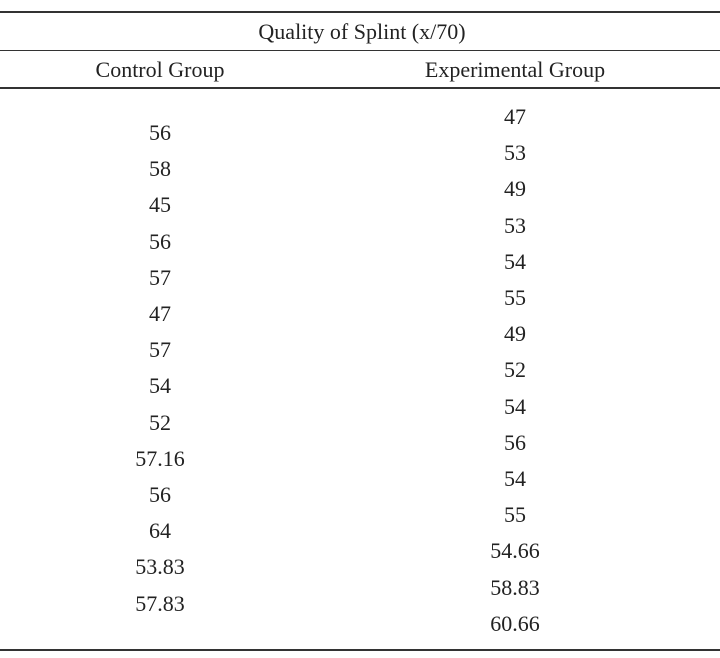  What do you see at coordinates (160, 169) in the screenshot?
I see `cell-value: 58` at bounding box center [160, 169].